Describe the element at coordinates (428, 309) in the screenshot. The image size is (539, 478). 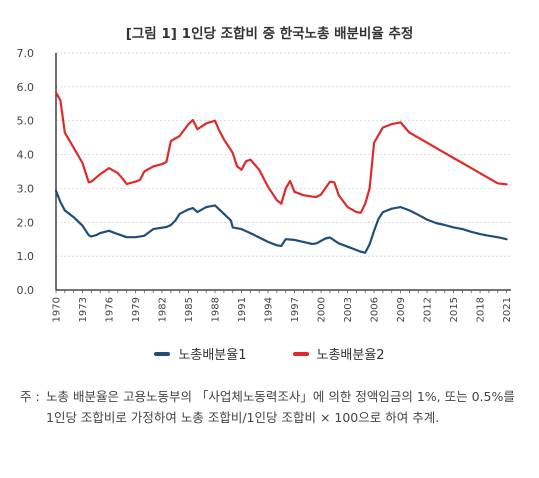
I see `x-tick-label: 2012` at that location.